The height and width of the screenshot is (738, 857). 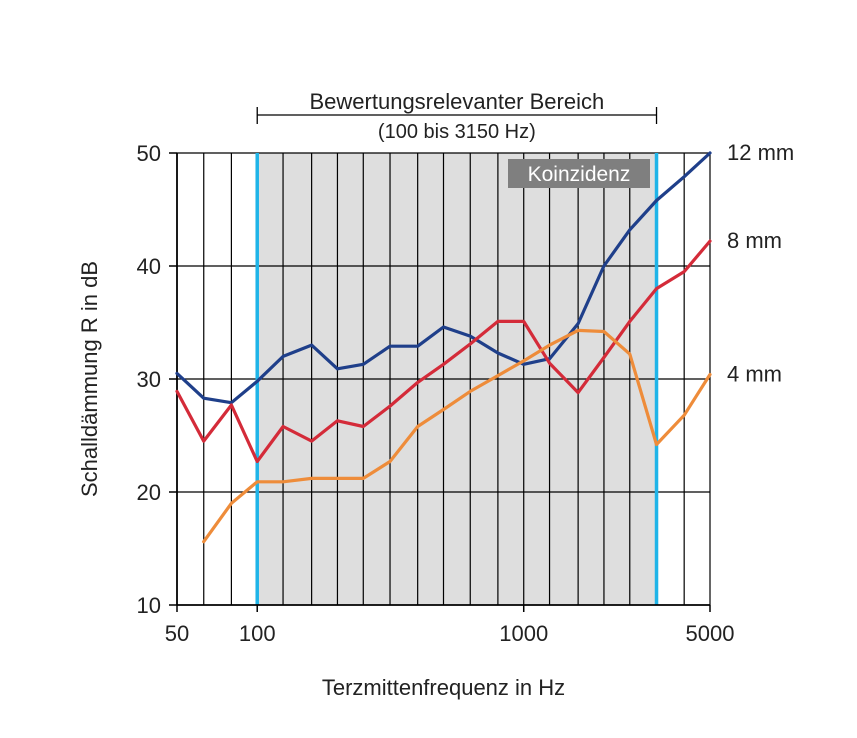 I want to click on x-tick-label: 50, so click(x=177, y=633).